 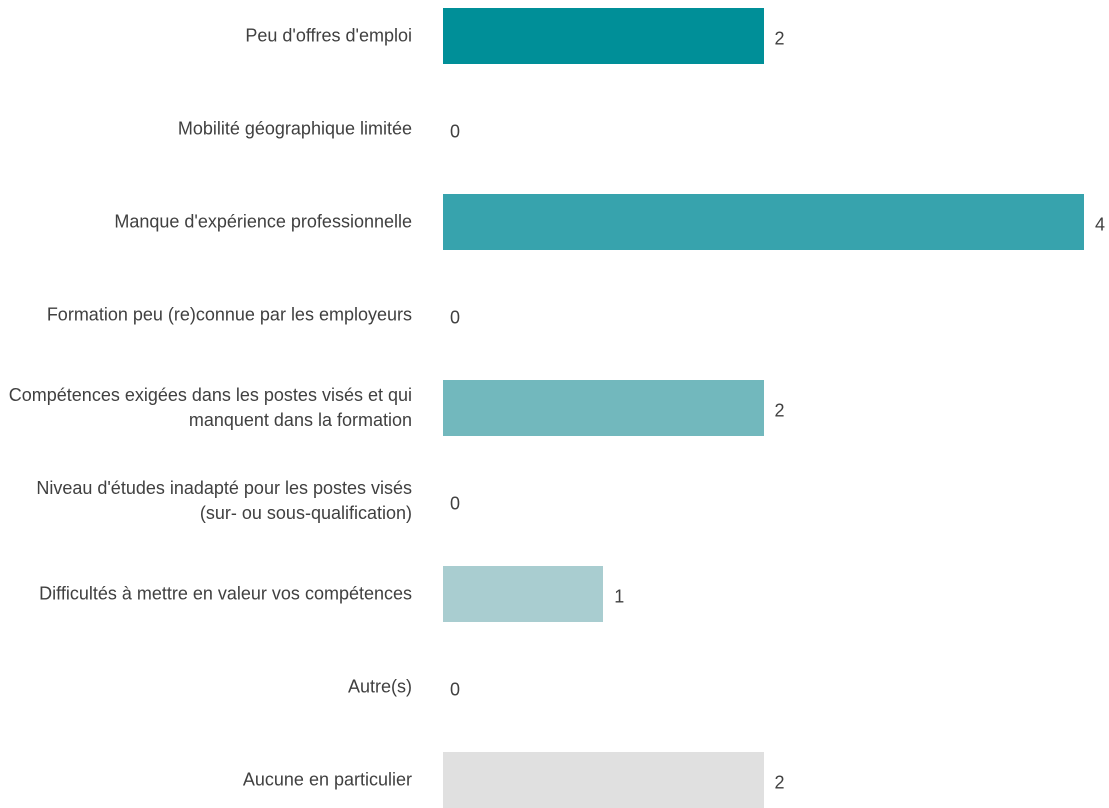 What do you see at coordinates (294, 128) in the screenshot?
I see `category-label: Mobilité géographique limitée` at bounding box center [294, 128].